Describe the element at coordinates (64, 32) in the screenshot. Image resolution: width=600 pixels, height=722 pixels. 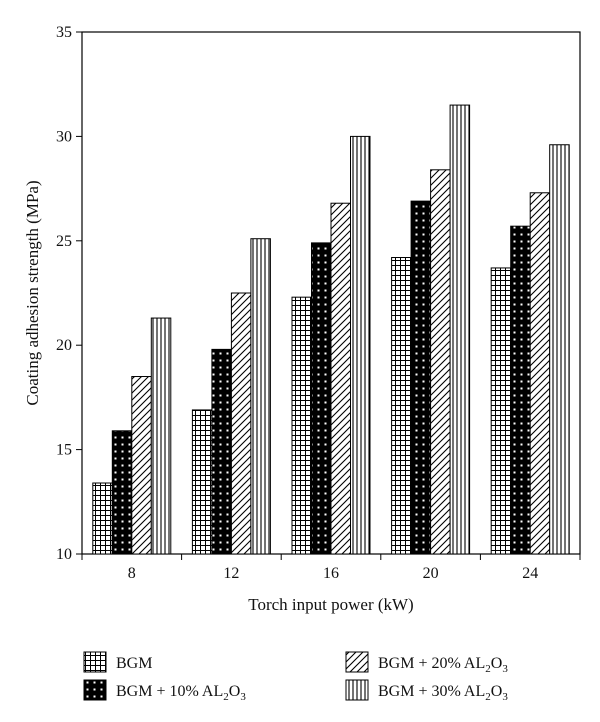
I see `y-tick-label: 35` at that location.